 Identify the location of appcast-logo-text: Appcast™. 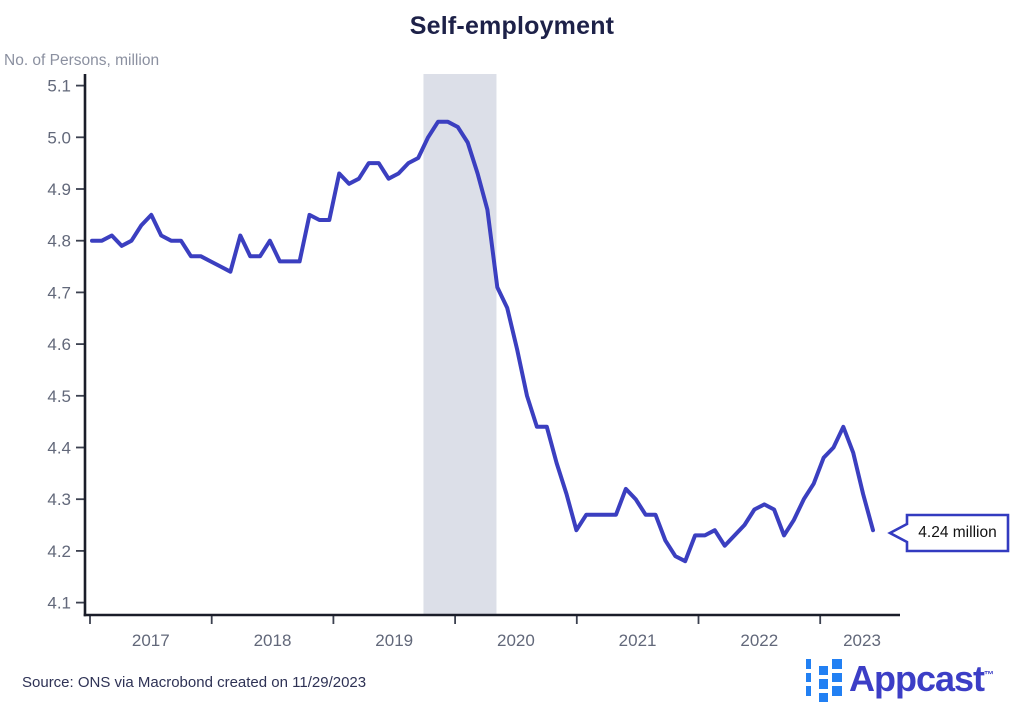
(922, 678).